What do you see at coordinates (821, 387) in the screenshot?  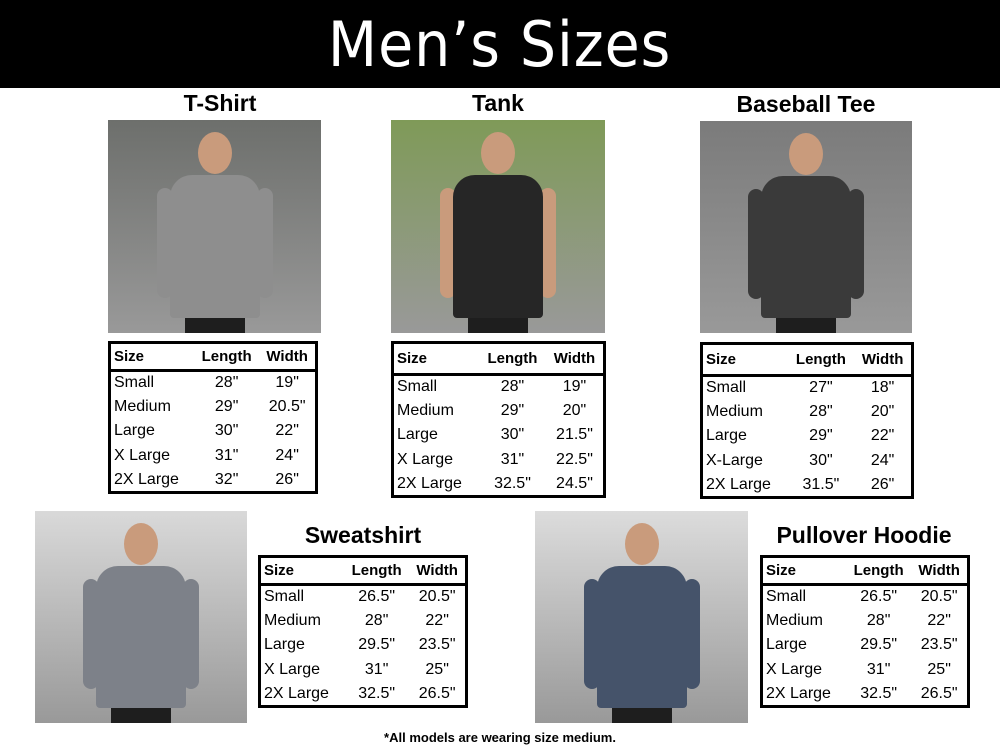 I see `table-cell: 27"` at bounding box center [821, 387].